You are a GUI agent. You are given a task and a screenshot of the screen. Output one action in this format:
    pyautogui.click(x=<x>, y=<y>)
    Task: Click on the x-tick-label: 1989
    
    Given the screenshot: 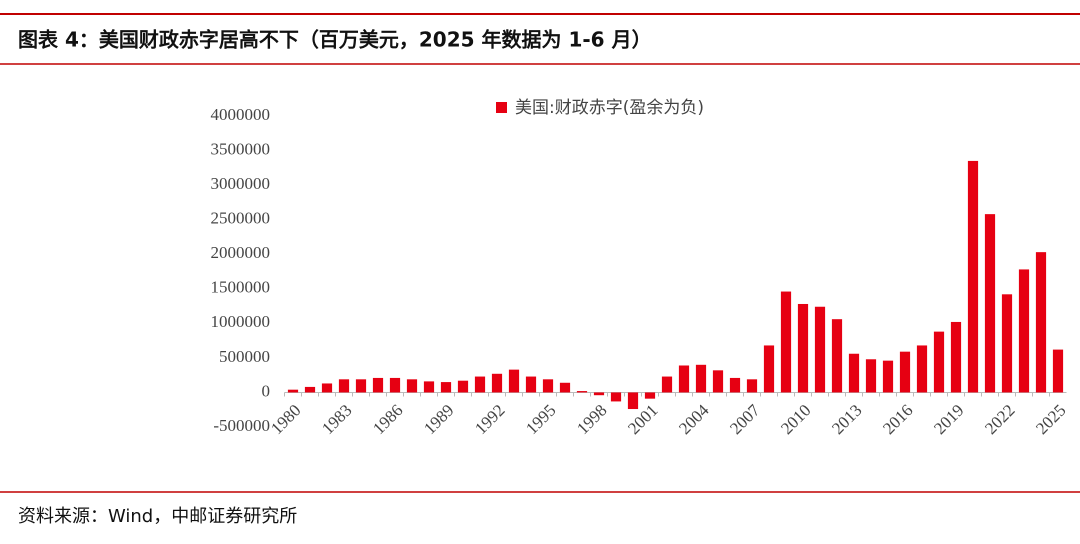 What is the action you would take?
    pyautogui.click(x=438, y=419)
    